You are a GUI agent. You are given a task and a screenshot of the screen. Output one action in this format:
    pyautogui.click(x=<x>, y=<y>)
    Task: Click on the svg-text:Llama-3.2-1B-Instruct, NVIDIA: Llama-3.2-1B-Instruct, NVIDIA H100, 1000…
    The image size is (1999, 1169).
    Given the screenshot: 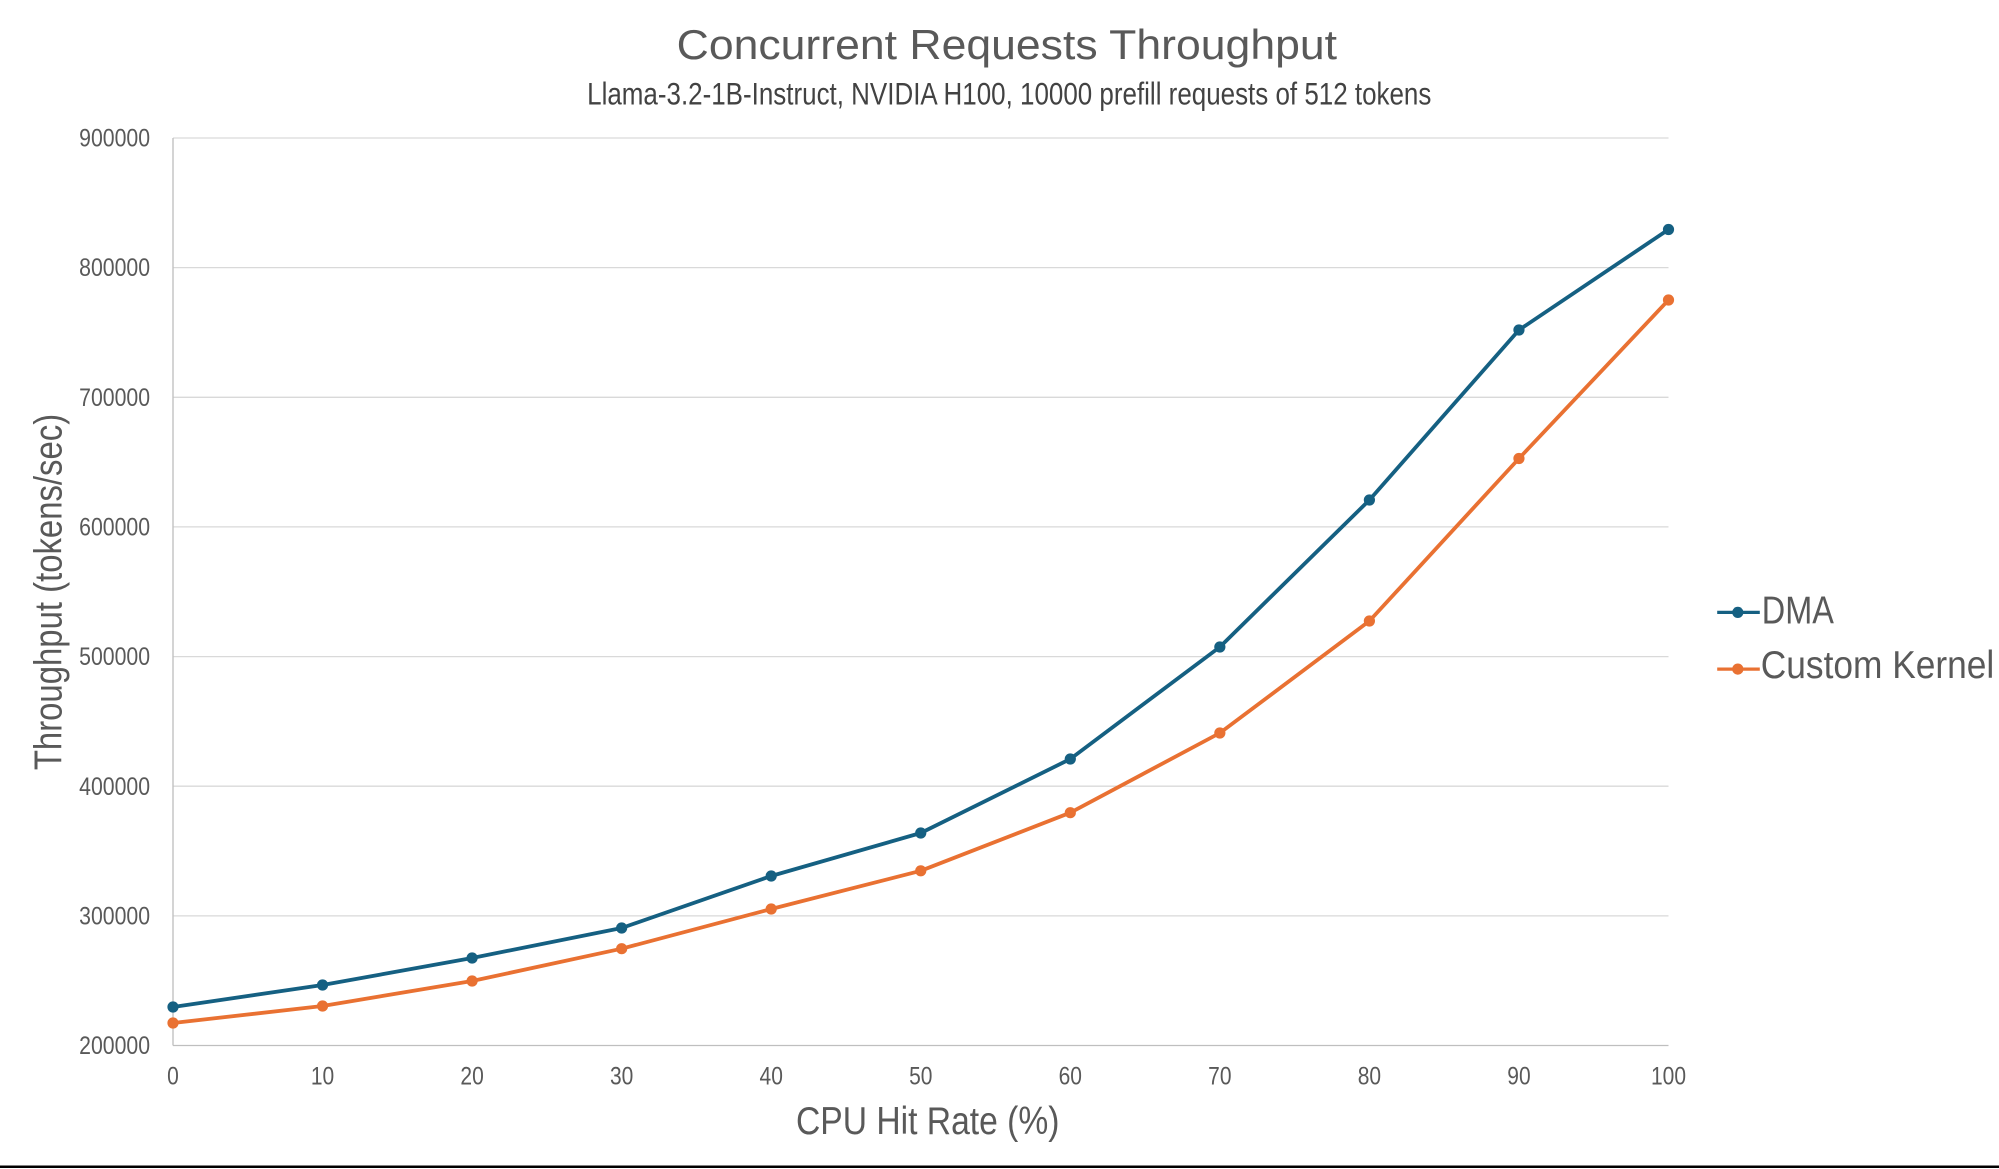 What is the action you would take?
    pyautogui.click(x=1009, y=94)
    